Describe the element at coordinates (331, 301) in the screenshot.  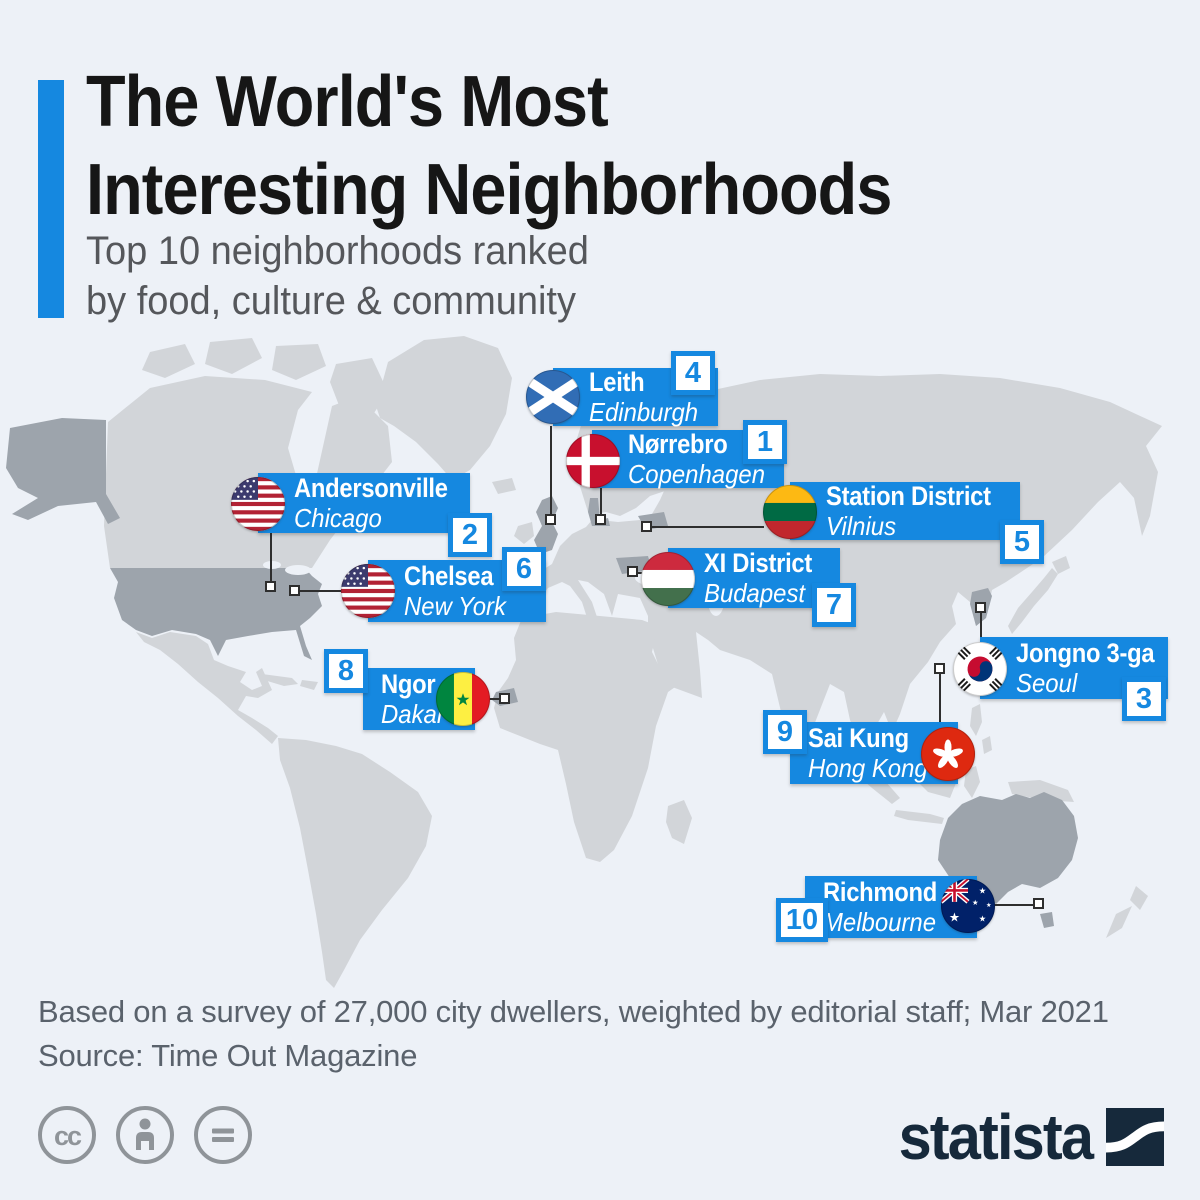
I see `subtitle-line-2: by food, culture & community` at that location.